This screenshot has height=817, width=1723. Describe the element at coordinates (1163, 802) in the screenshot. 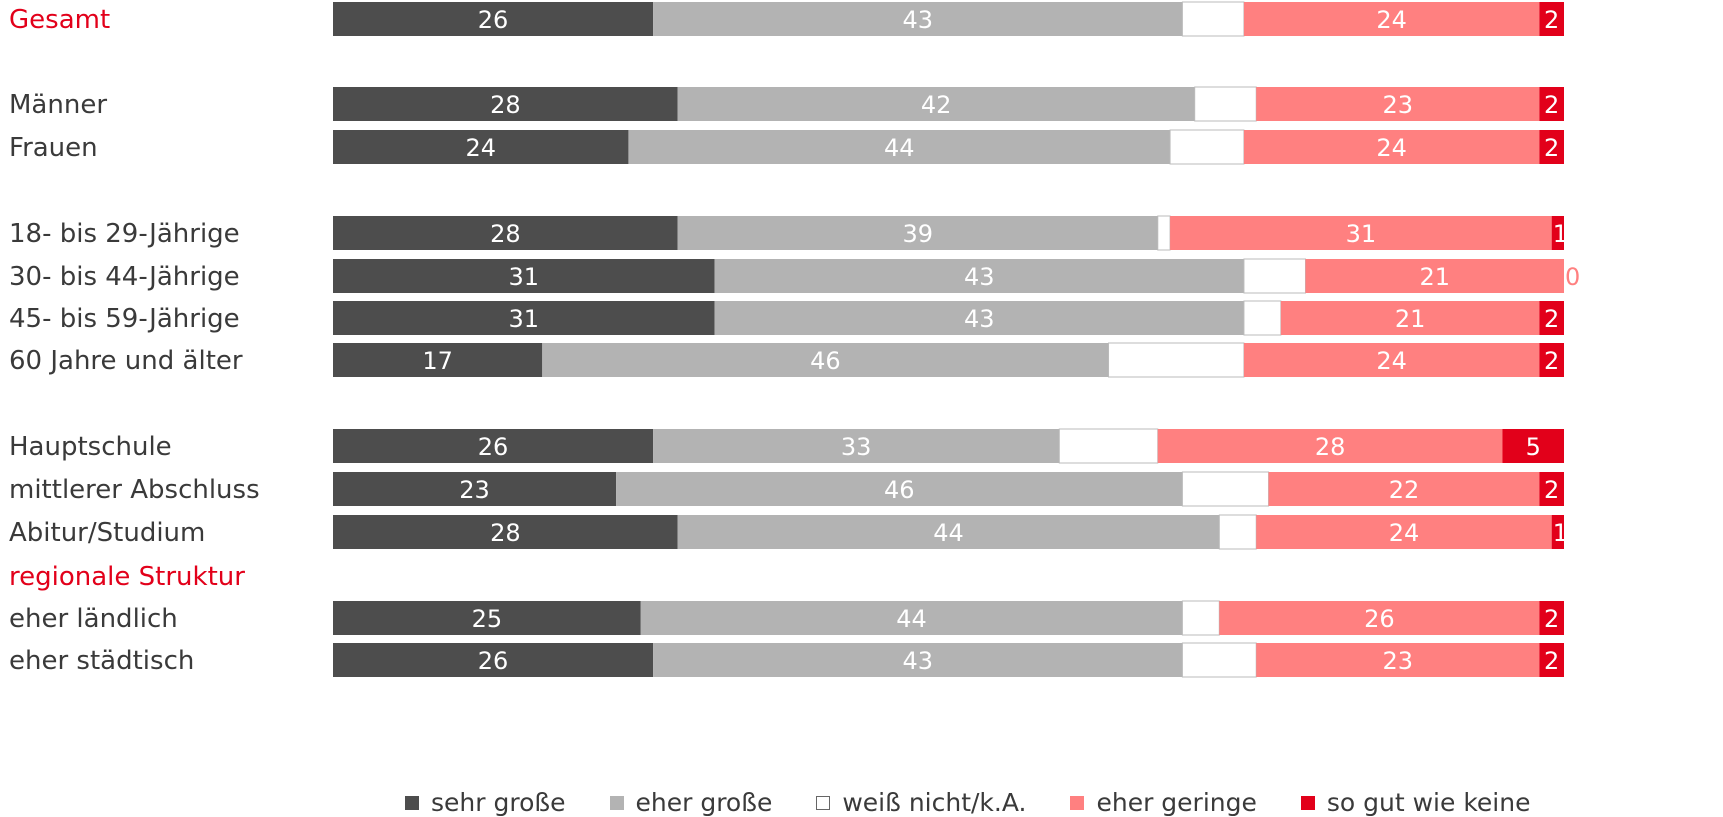

I see `legend-item: eher geringe` at that location.